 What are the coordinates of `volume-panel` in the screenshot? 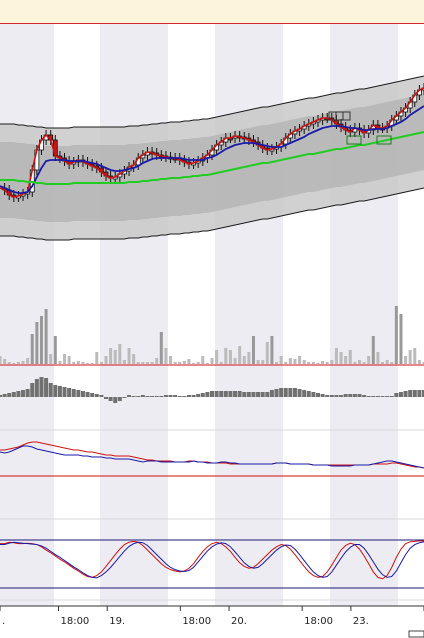 It's located at (212, 336).